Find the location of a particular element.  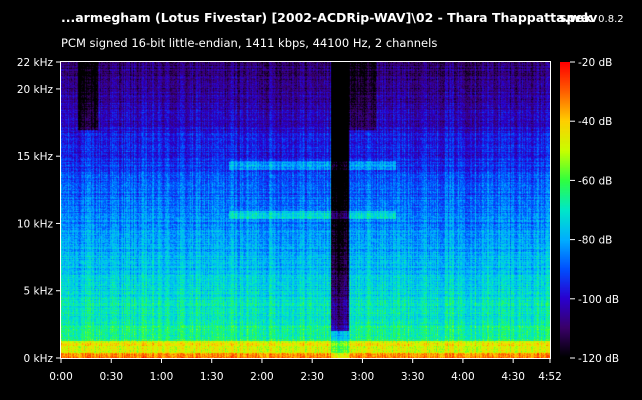

freq-tick-label: 20 kHz is located at coordinates (35, 90).